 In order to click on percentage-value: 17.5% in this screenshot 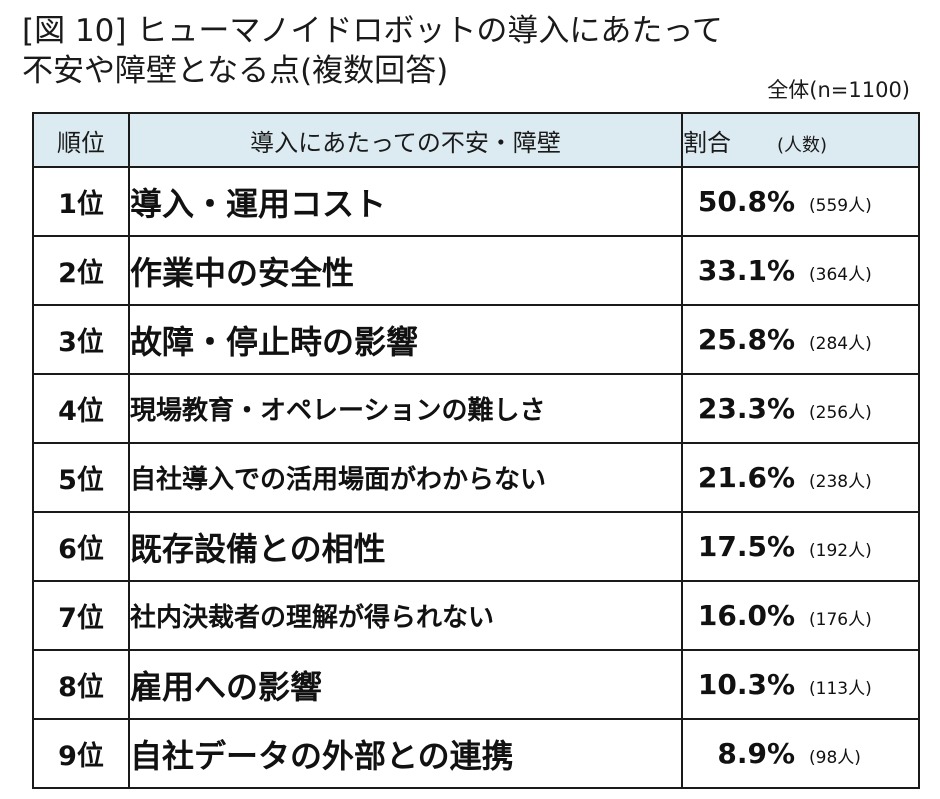, I will do `click(746, 546)`.